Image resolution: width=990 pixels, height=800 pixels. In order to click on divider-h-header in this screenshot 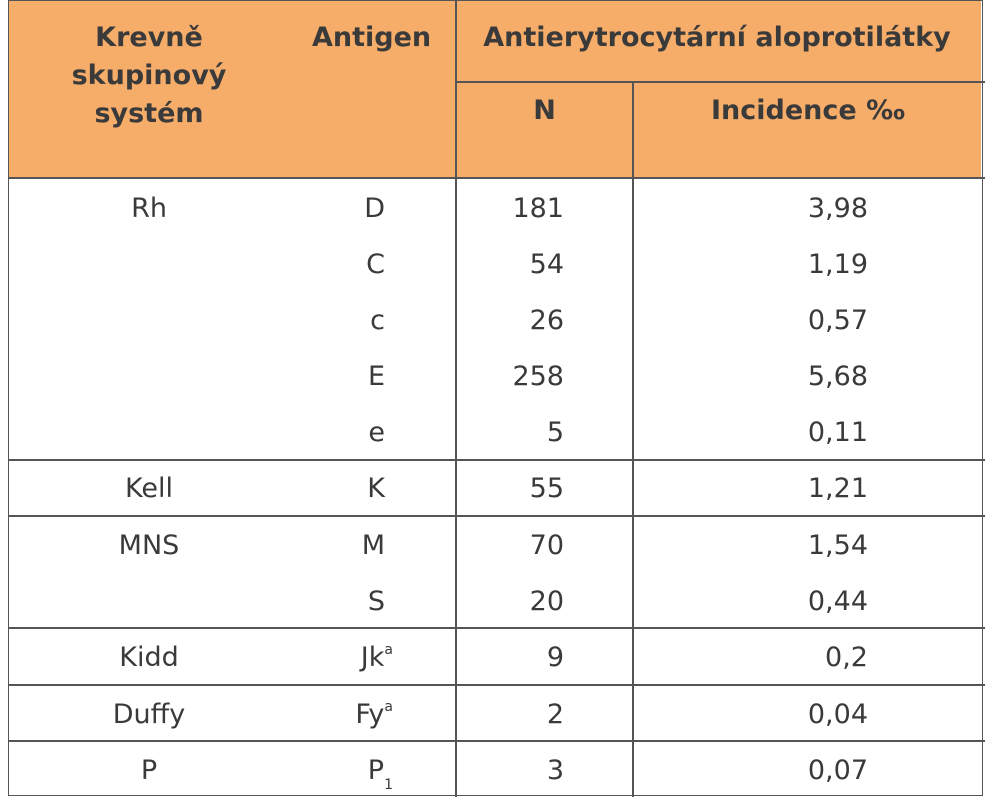, I will do `click(497, 178)`.